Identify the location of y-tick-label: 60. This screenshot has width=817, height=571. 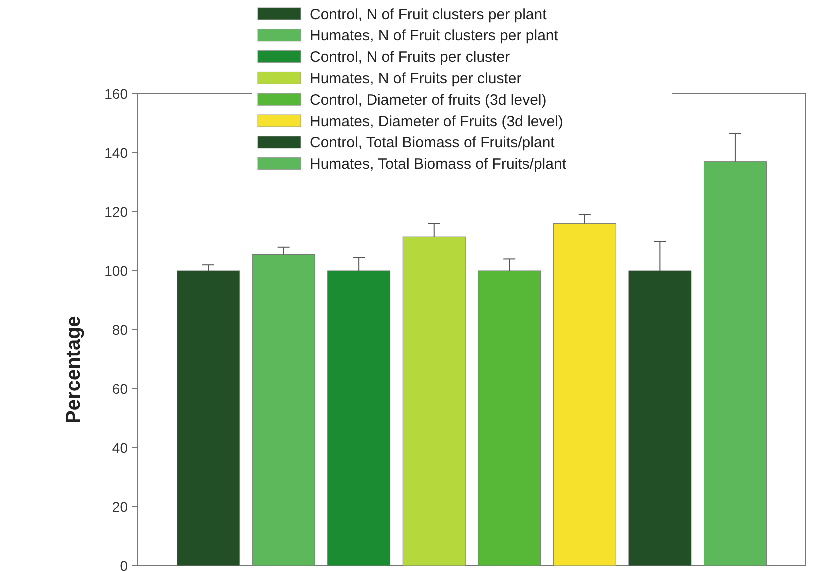
(120, 388).